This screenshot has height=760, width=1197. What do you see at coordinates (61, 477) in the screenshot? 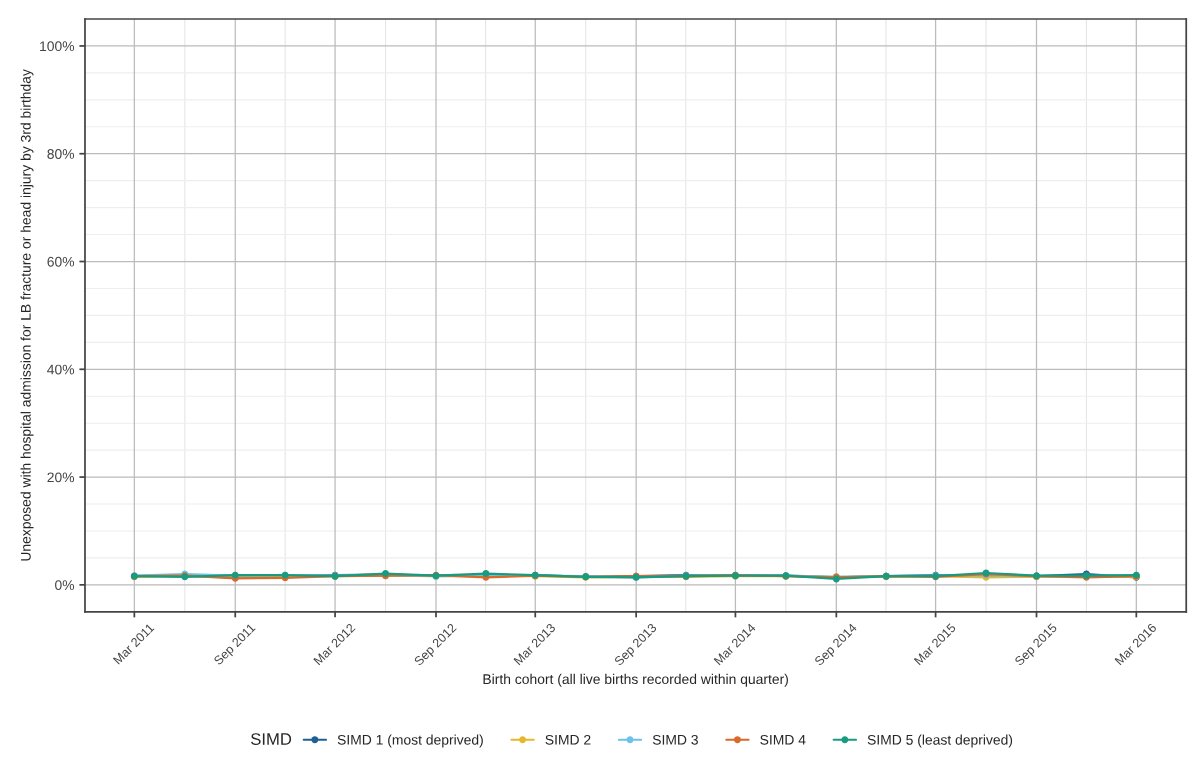
I see `y-tick-label: 20%` at bounding box center [61, 477].